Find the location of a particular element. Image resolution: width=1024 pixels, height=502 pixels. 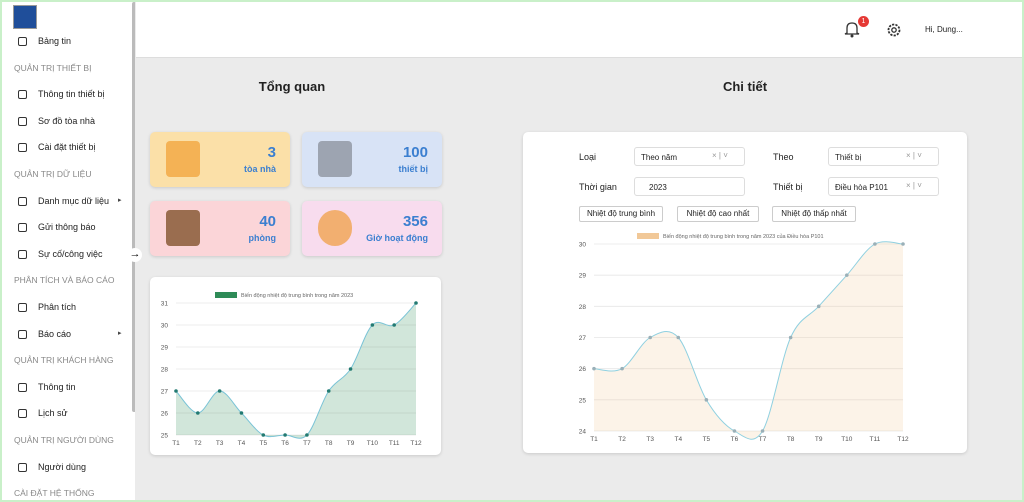

stat-card: 100 thiết bị is located at coordinates (372, 159).